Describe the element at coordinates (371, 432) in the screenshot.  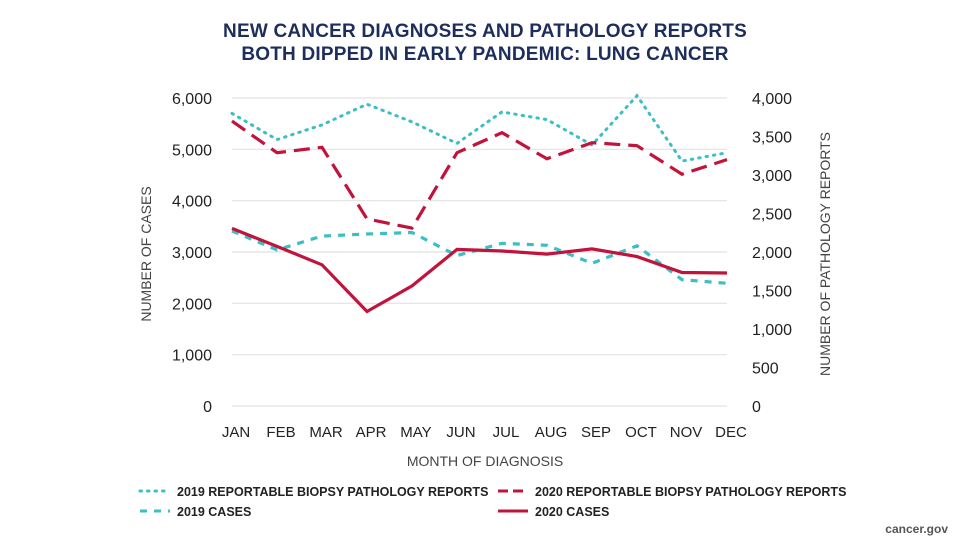
I see `x-tick-label: APR` at that location.